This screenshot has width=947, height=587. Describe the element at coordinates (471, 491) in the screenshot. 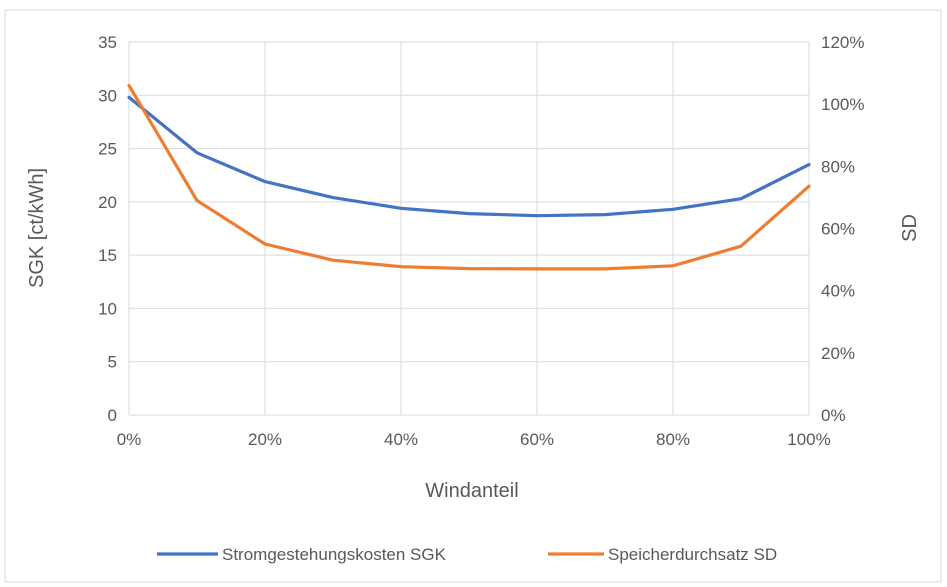

I see `x-axis-title: Windanteil` at that location.